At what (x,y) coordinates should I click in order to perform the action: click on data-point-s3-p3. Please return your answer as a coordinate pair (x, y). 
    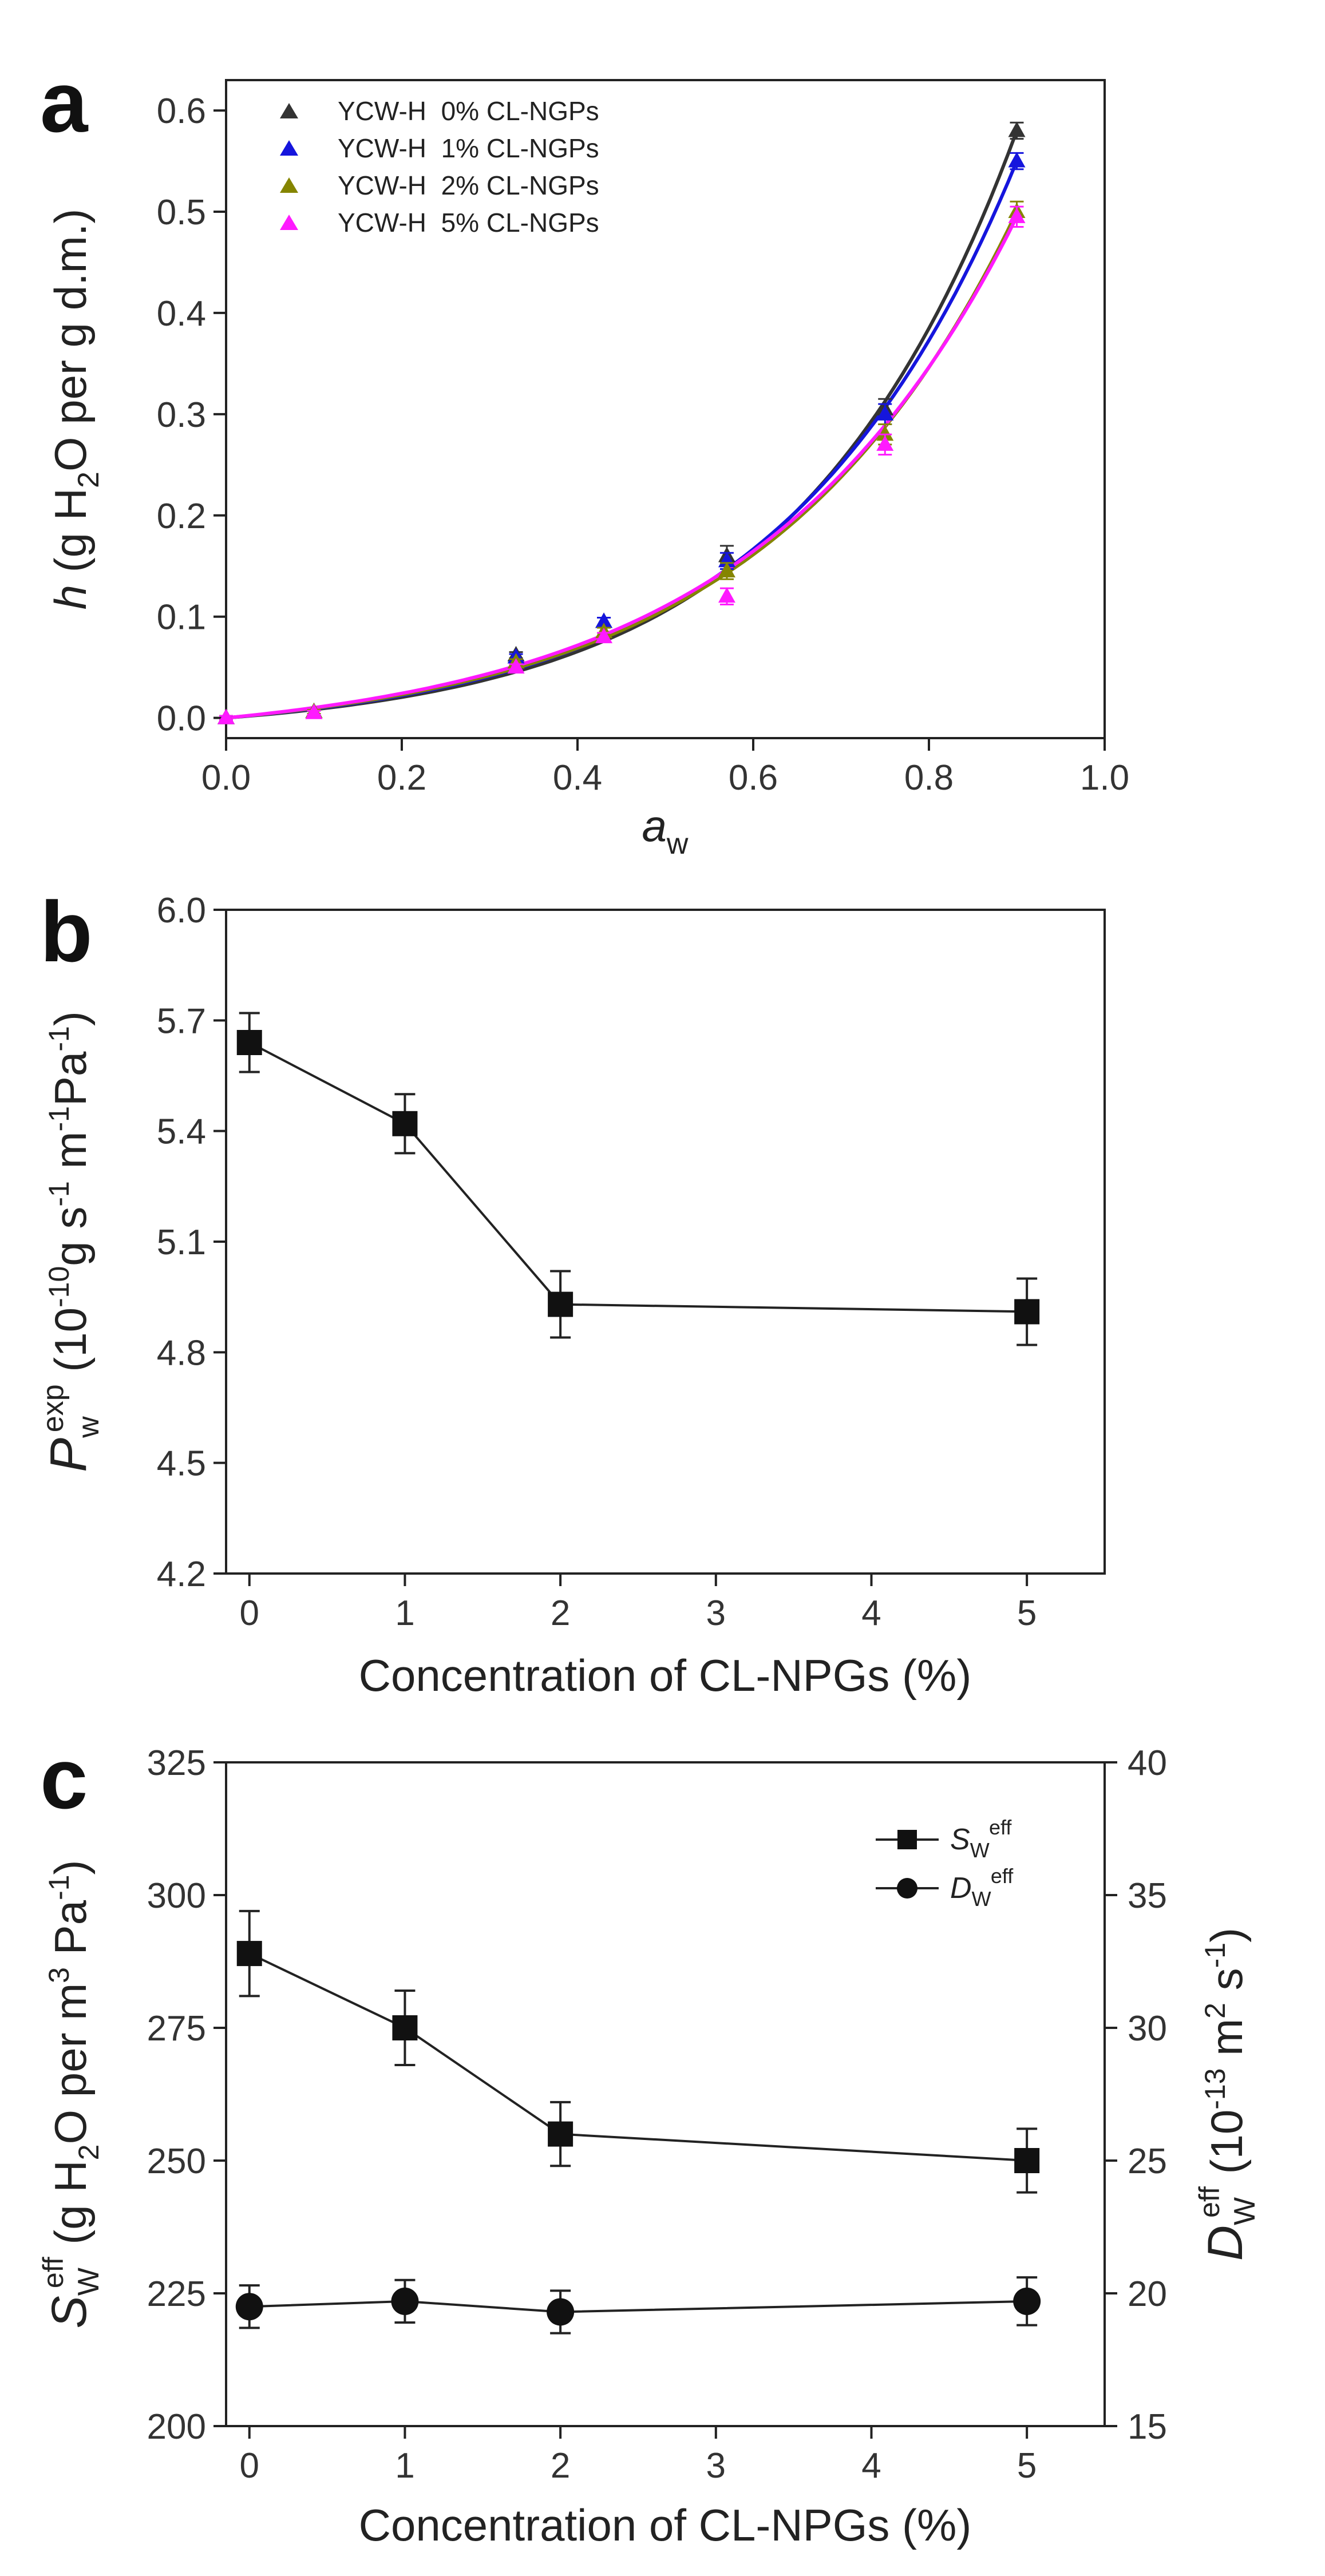
    Looking at the image, I should click on (604, 636).